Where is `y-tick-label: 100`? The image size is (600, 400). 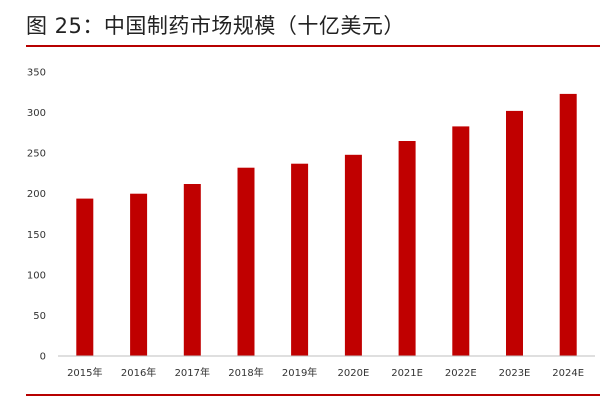
y-tick-label: 100 is located at coordinates (36, 275).